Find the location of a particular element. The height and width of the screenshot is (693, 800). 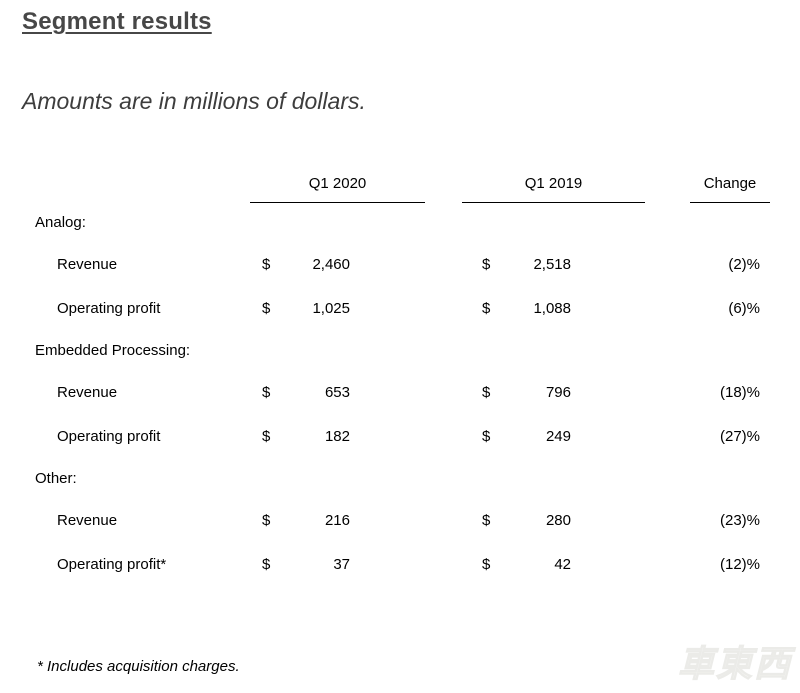

subtitle: Amounts are in millions of dollars. is located at coordinates (194, 101).